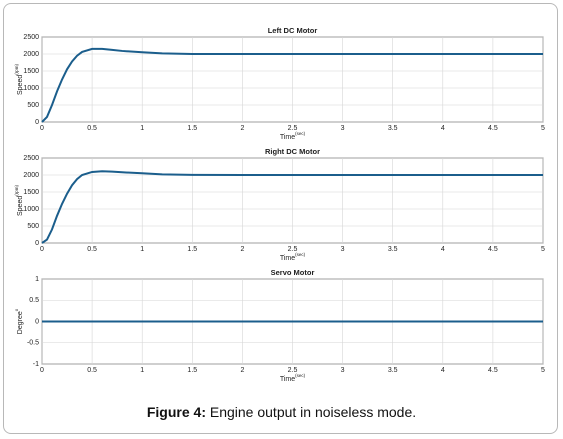 This screenshot has height=439, width=563. I want to click on chart-title: Right DC Motor, so click(292, 151).